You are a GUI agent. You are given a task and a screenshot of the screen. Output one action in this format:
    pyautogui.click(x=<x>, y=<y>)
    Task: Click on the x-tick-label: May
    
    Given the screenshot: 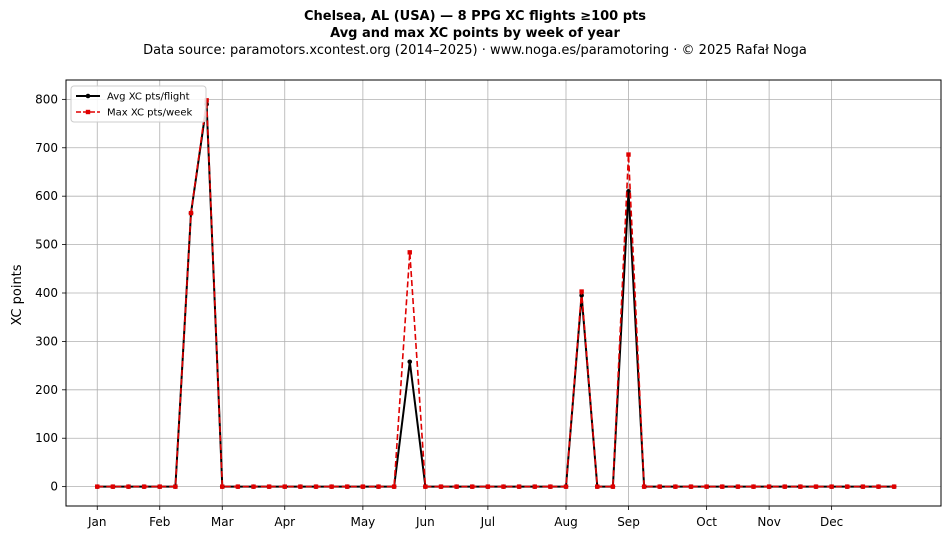 What is the action you would take?
    pyautogui.click(x=362, y=522)
    